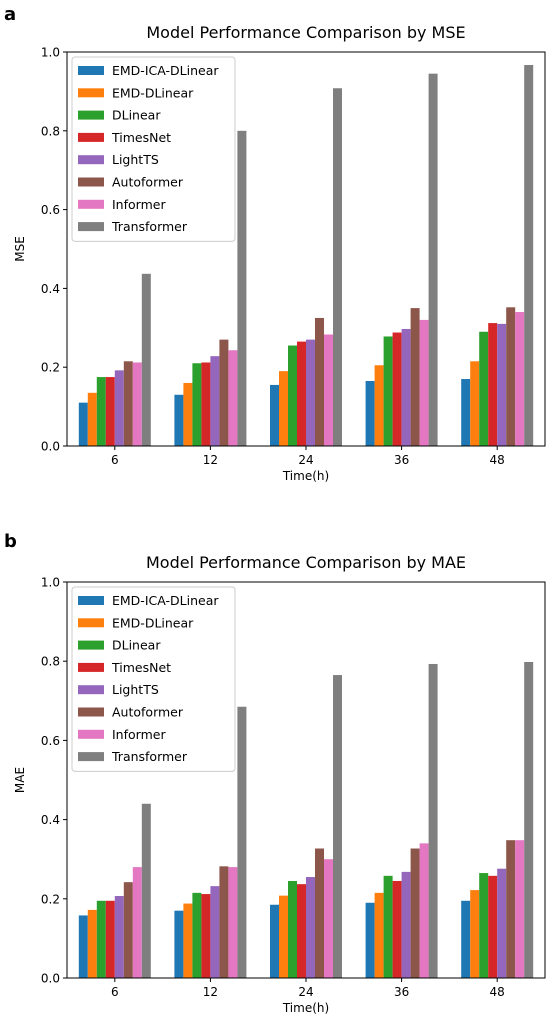 Image resolution: width=550 pixels, height=1026 pixels. What do you see at coordinates (50, 583) in the screenshot?
I see `y-tick-label: 1.0` at bounding box center [50, 583].